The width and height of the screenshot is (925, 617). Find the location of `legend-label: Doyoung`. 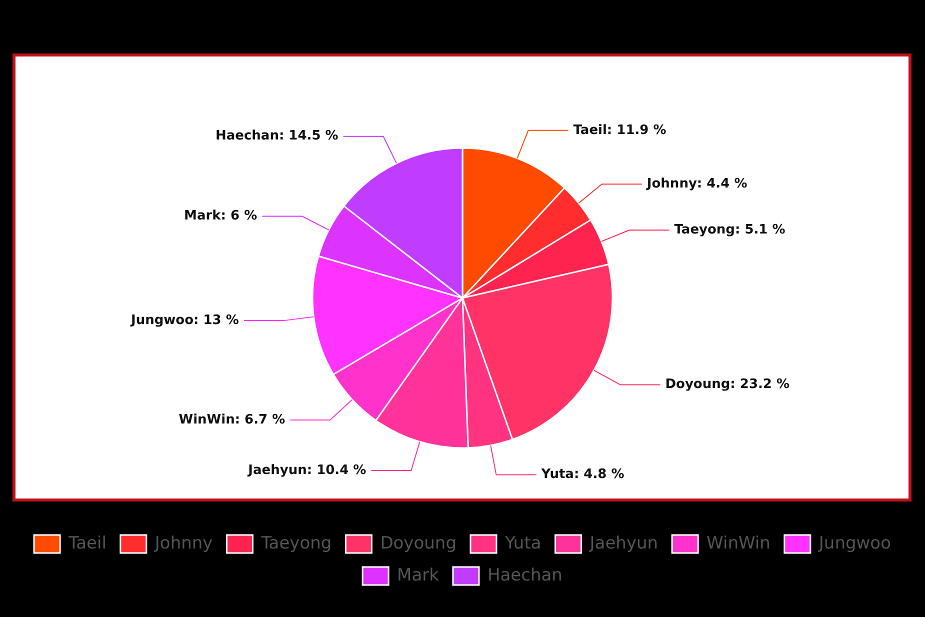

legend-label: Doyoung is located at coordinates (418, 543).